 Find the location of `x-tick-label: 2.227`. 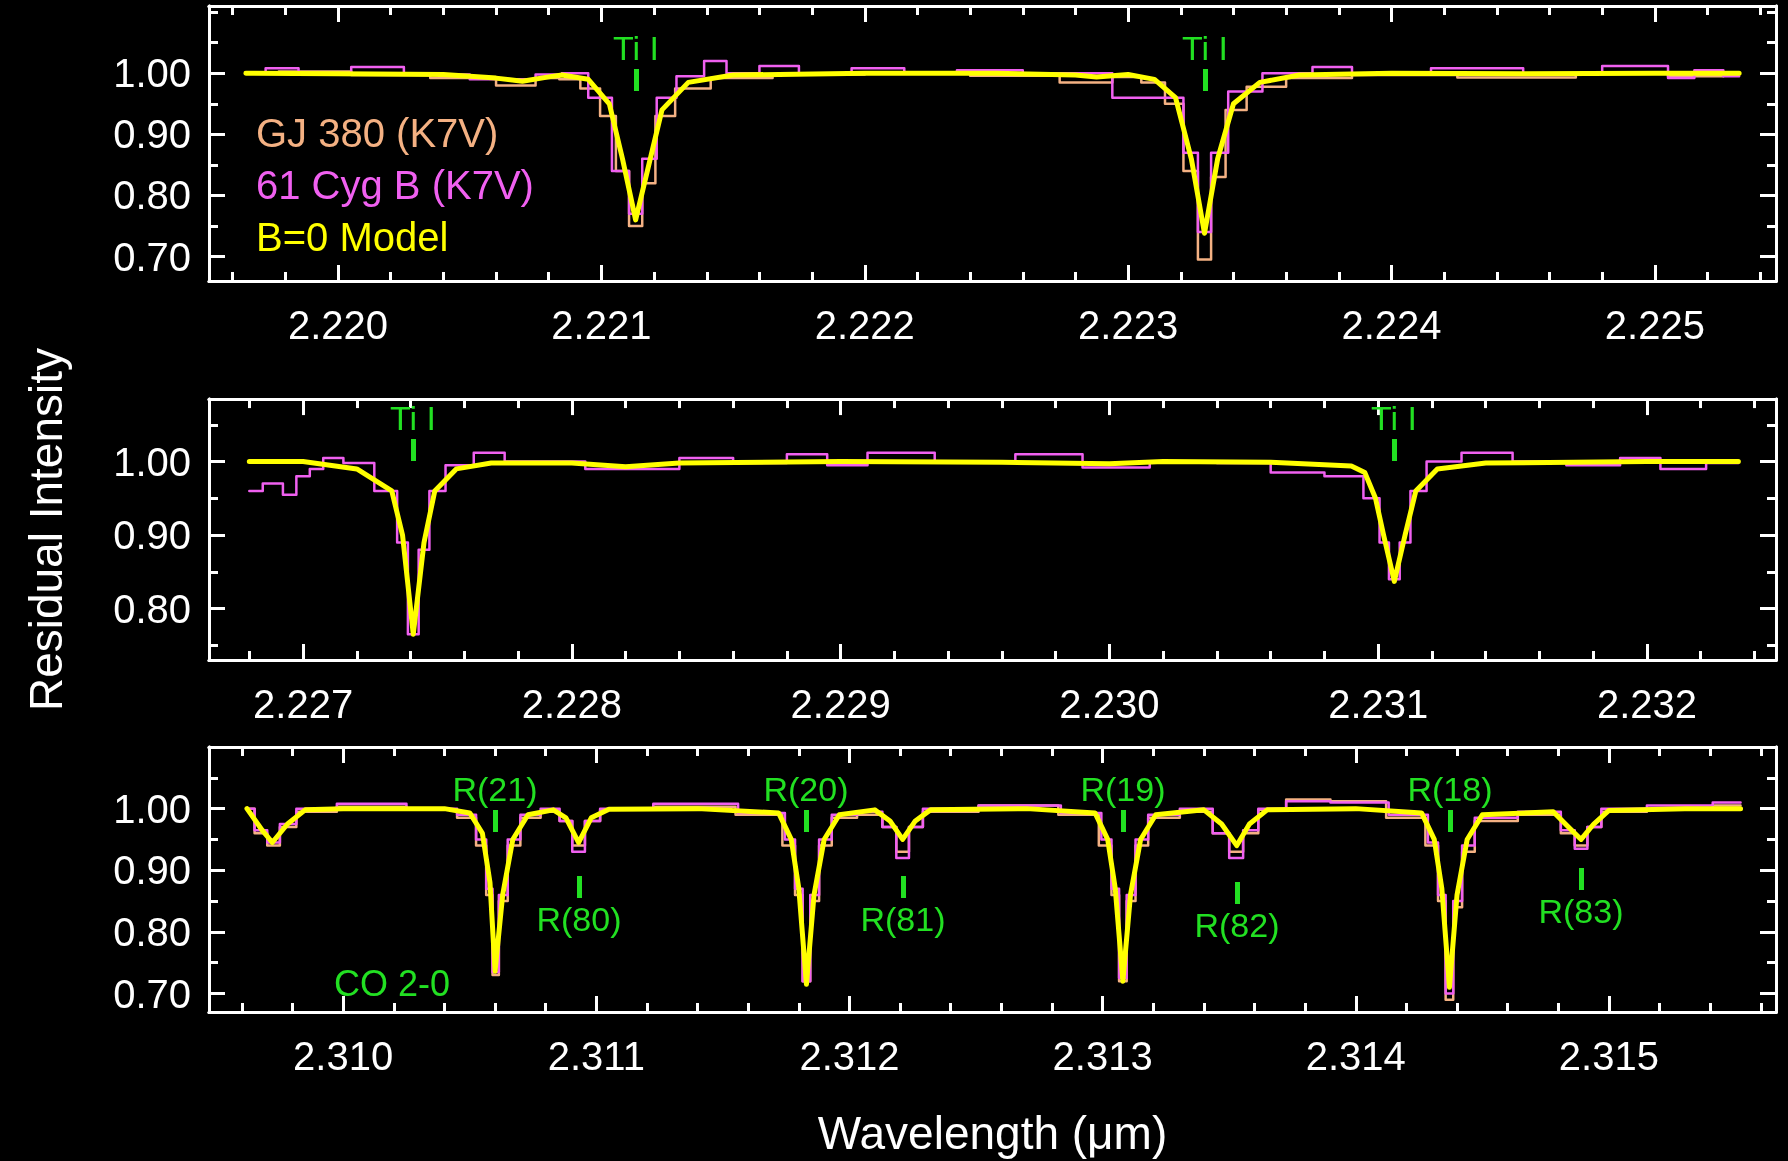

x-tick-label: 2.227 is located at coordinates (303, 704).